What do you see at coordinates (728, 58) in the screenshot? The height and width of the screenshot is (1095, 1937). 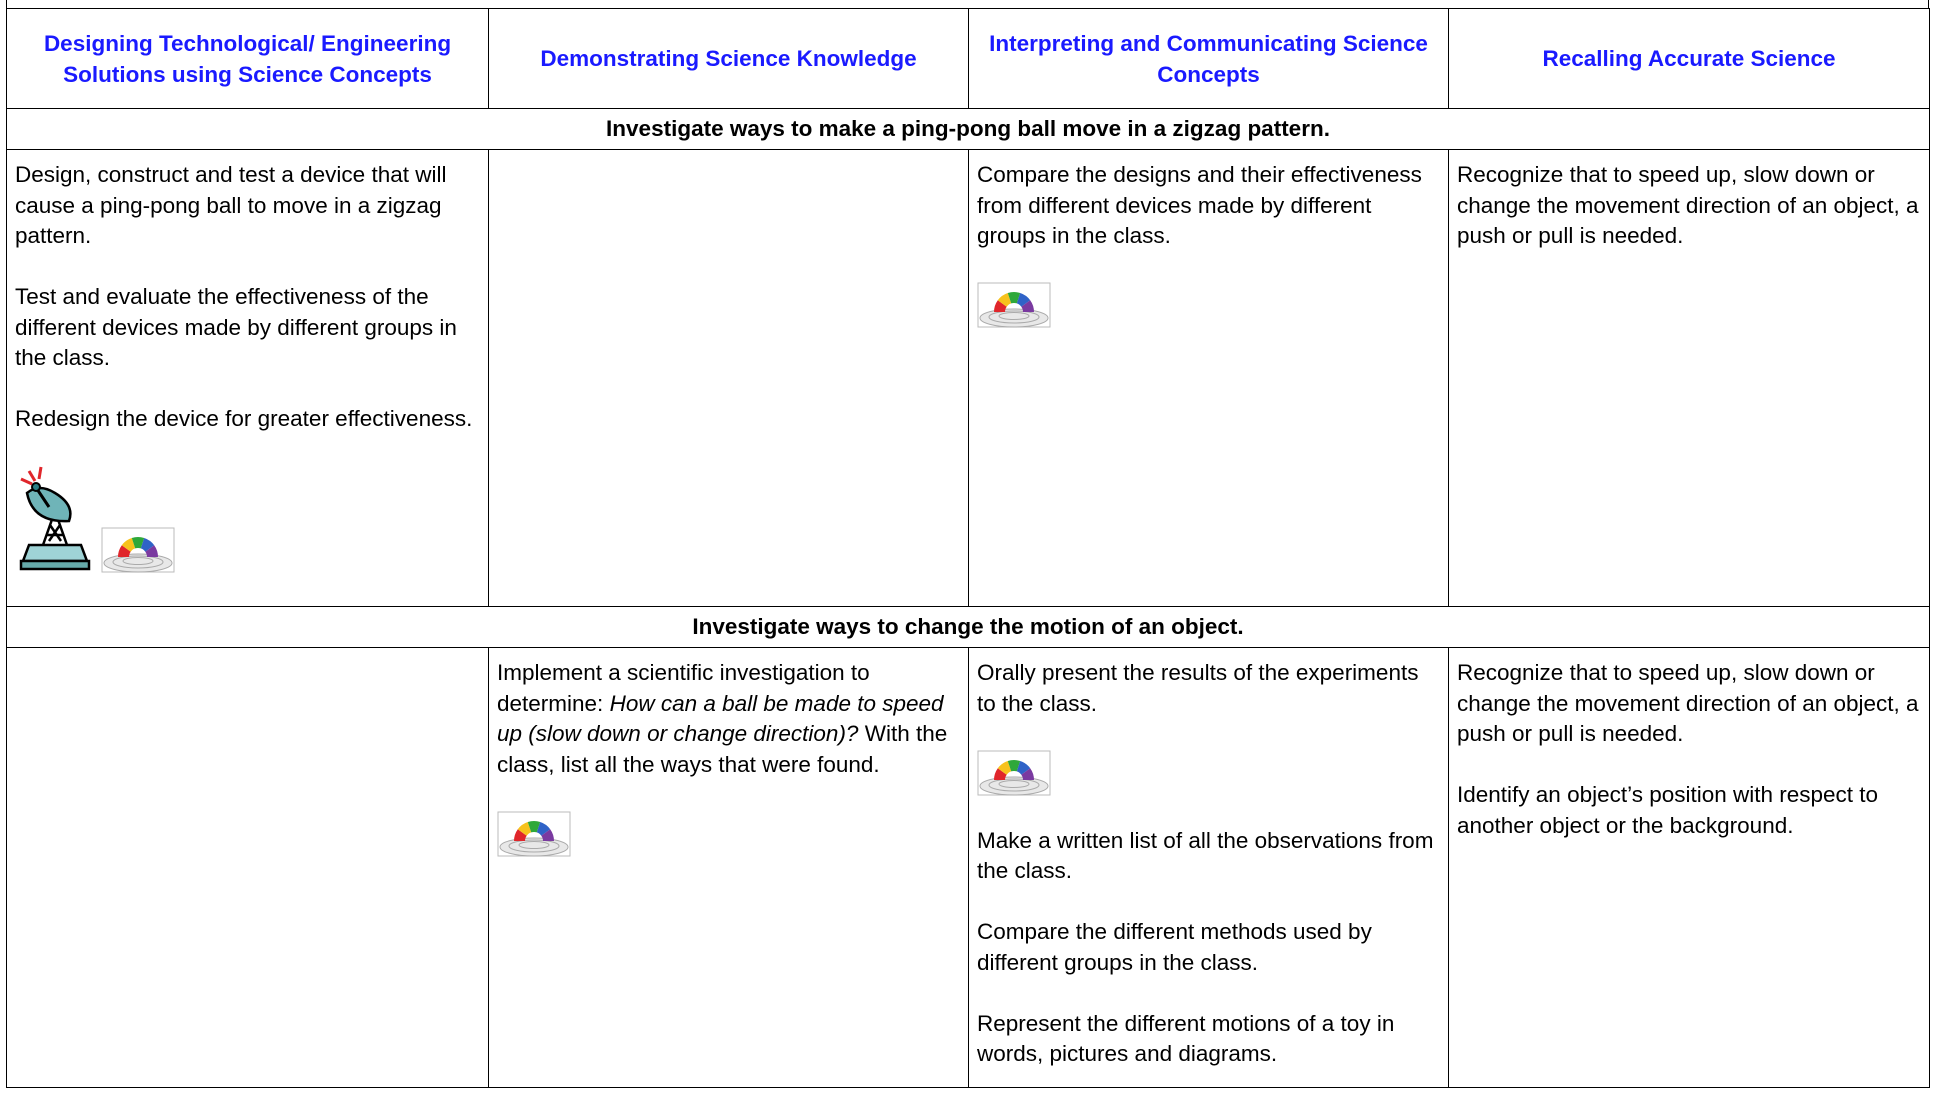 I see `column-header: Demonstrating Science Knowledge` at bounding box center [728, 58].